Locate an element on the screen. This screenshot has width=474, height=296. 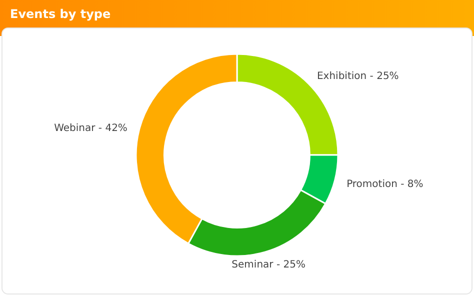
slice-label: Exhibition - 25% is located at coordinates (357, 76).